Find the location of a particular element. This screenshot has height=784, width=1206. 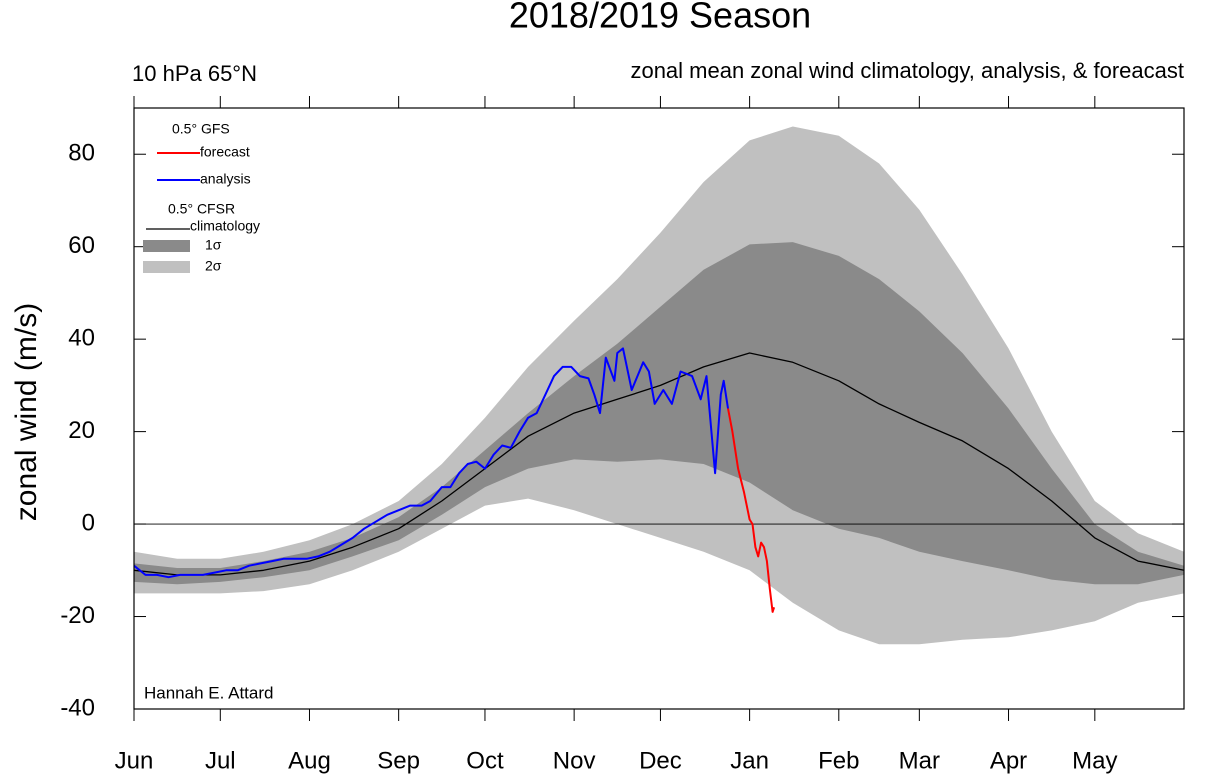

x-tick-label: Aug is located at coordinates (309, 760).